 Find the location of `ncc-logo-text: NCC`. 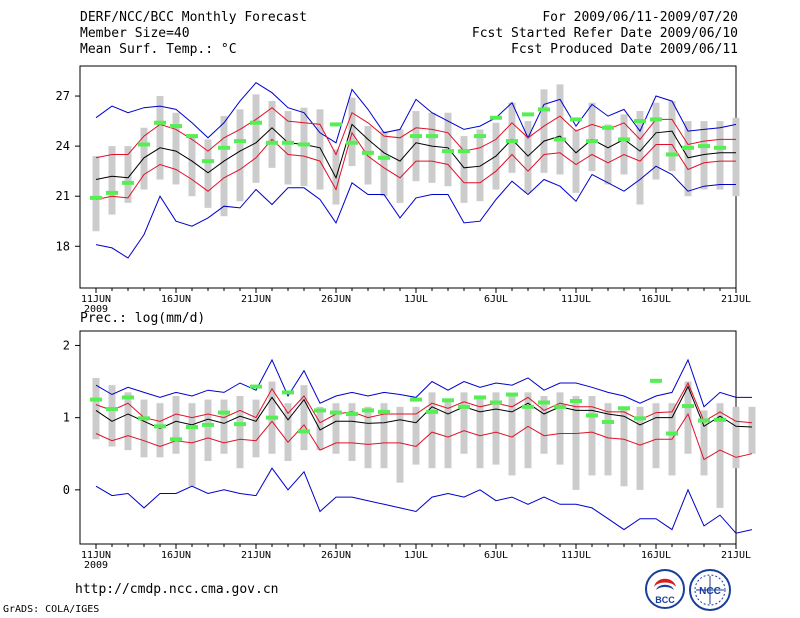

ncc-logo-text: NCC is located at coordinates (710, 591).